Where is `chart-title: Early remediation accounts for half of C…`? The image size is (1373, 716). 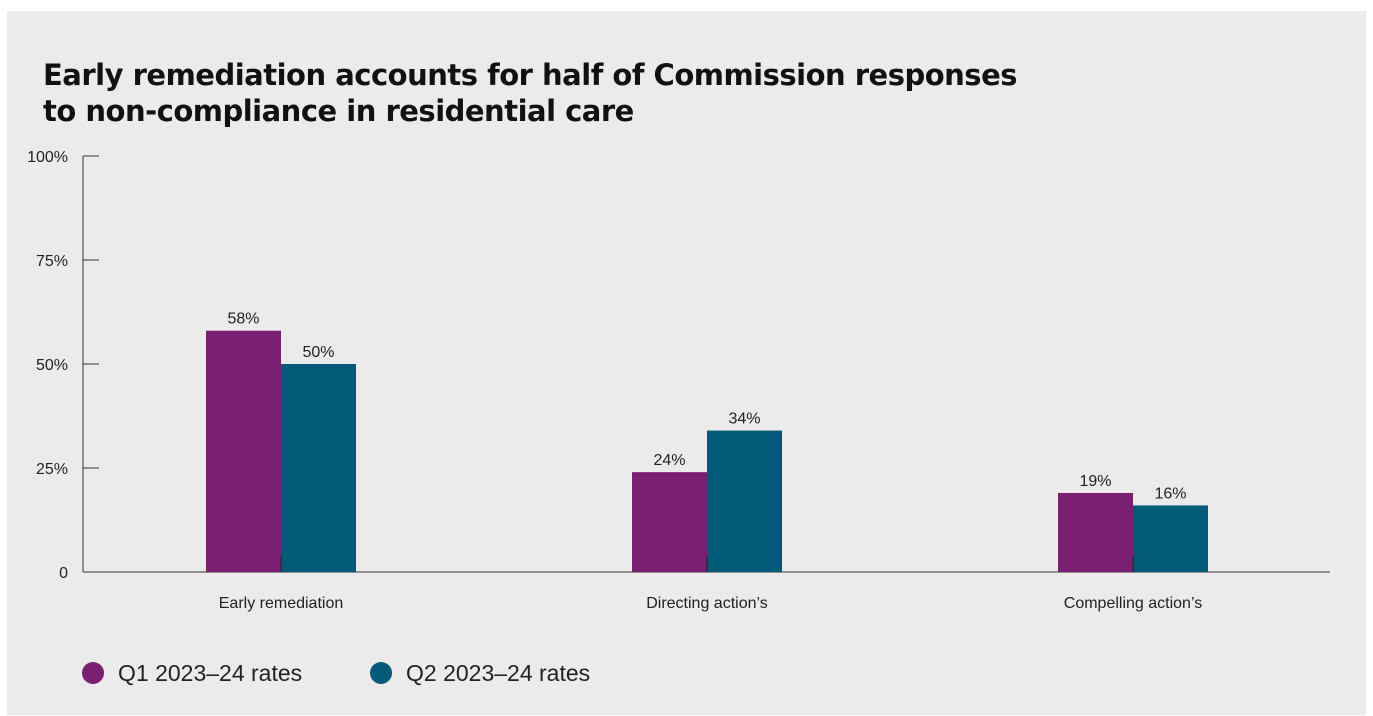 chart-title: Early remediation accounts for half of C… is located at coordinates (530, 93).